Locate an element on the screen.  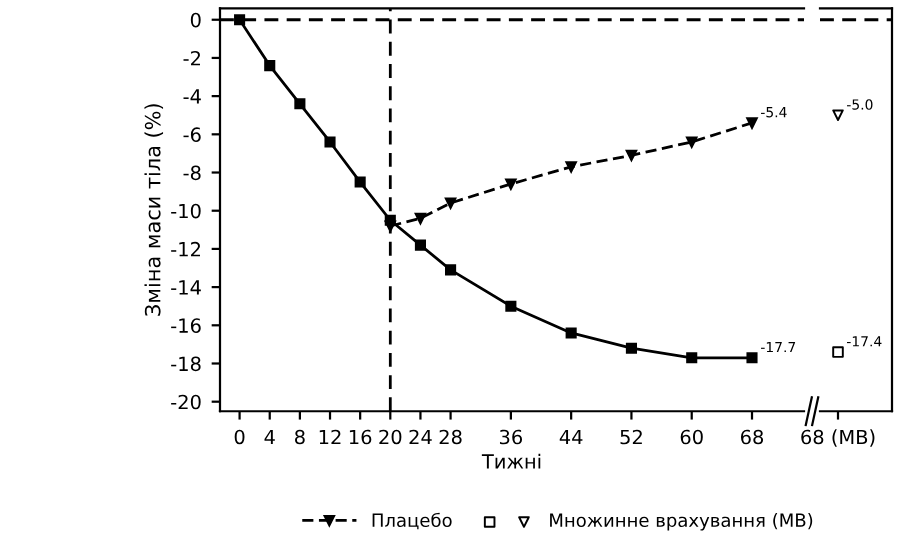
x-tick-label: 68 (МВ) is located at coordinates (838, 438).